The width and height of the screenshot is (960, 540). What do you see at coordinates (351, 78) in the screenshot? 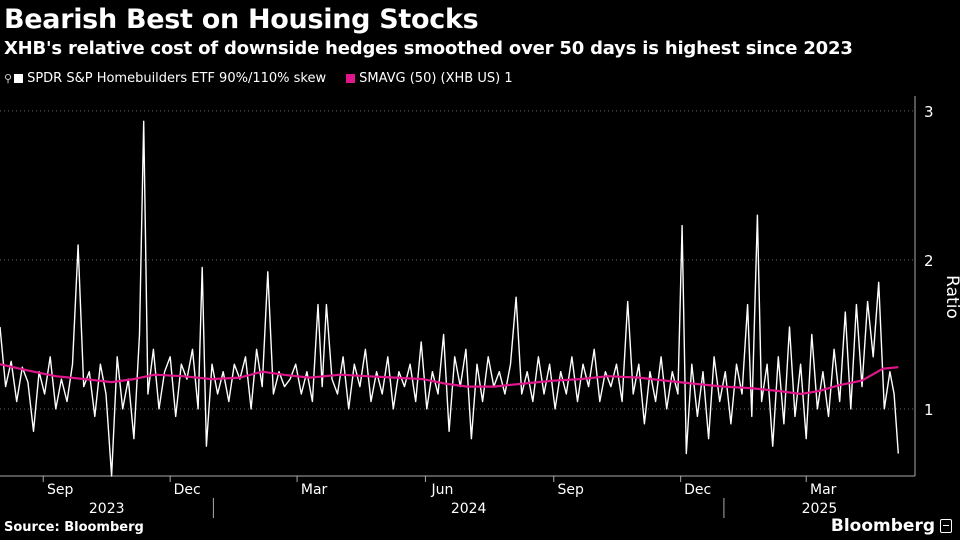
I see `legend-swatch-smavg` at bounding box center [351, 78].